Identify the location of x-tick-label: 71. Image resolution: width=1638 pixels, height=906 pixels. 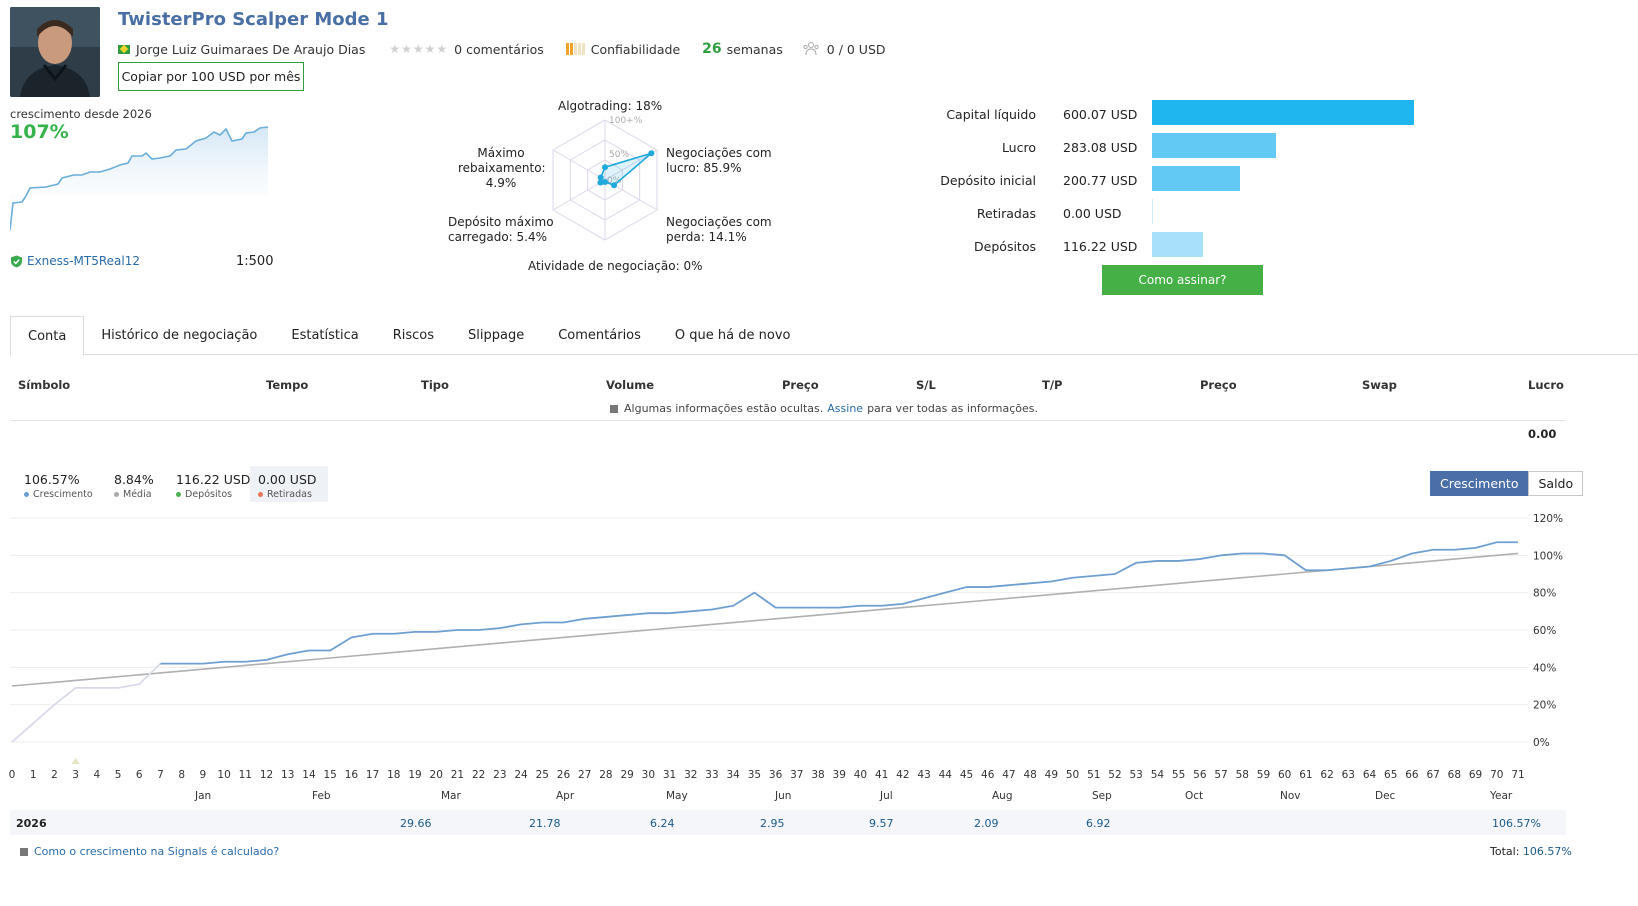
(1517, 775).